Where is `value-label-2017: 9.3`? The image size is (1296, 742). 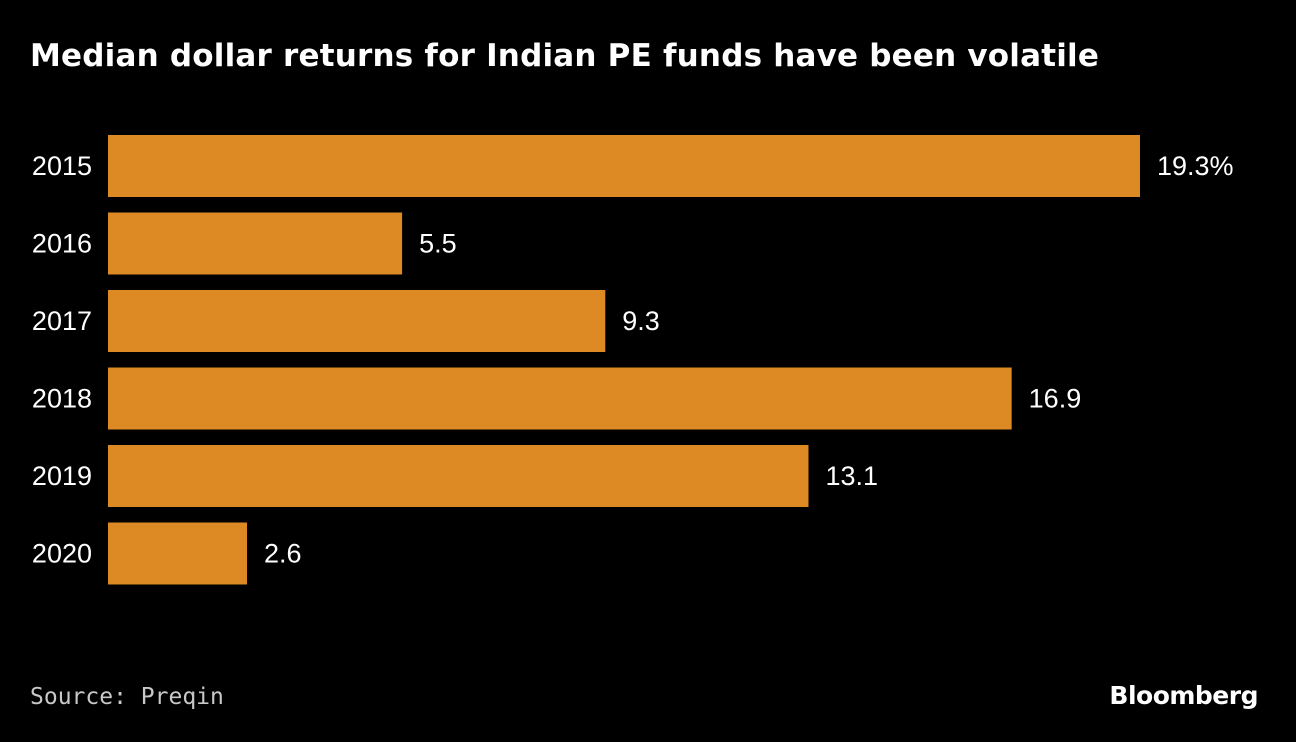
value-label-2017: 9.3 is located at coordinates (641, 321).